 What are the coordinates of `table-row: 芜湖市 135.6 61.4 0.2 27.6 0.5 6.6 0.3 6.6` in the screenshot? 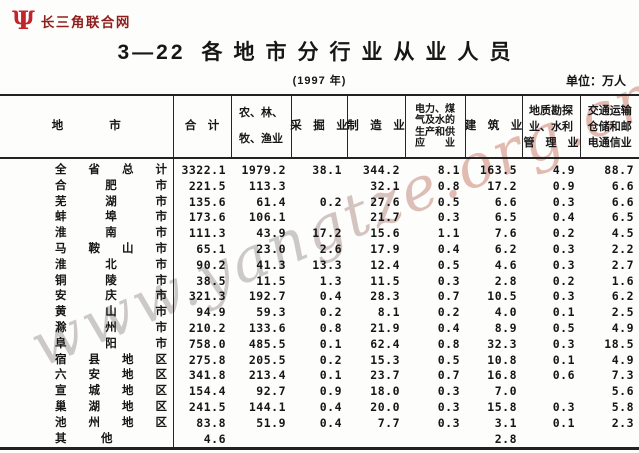 It's located at (319, 202).